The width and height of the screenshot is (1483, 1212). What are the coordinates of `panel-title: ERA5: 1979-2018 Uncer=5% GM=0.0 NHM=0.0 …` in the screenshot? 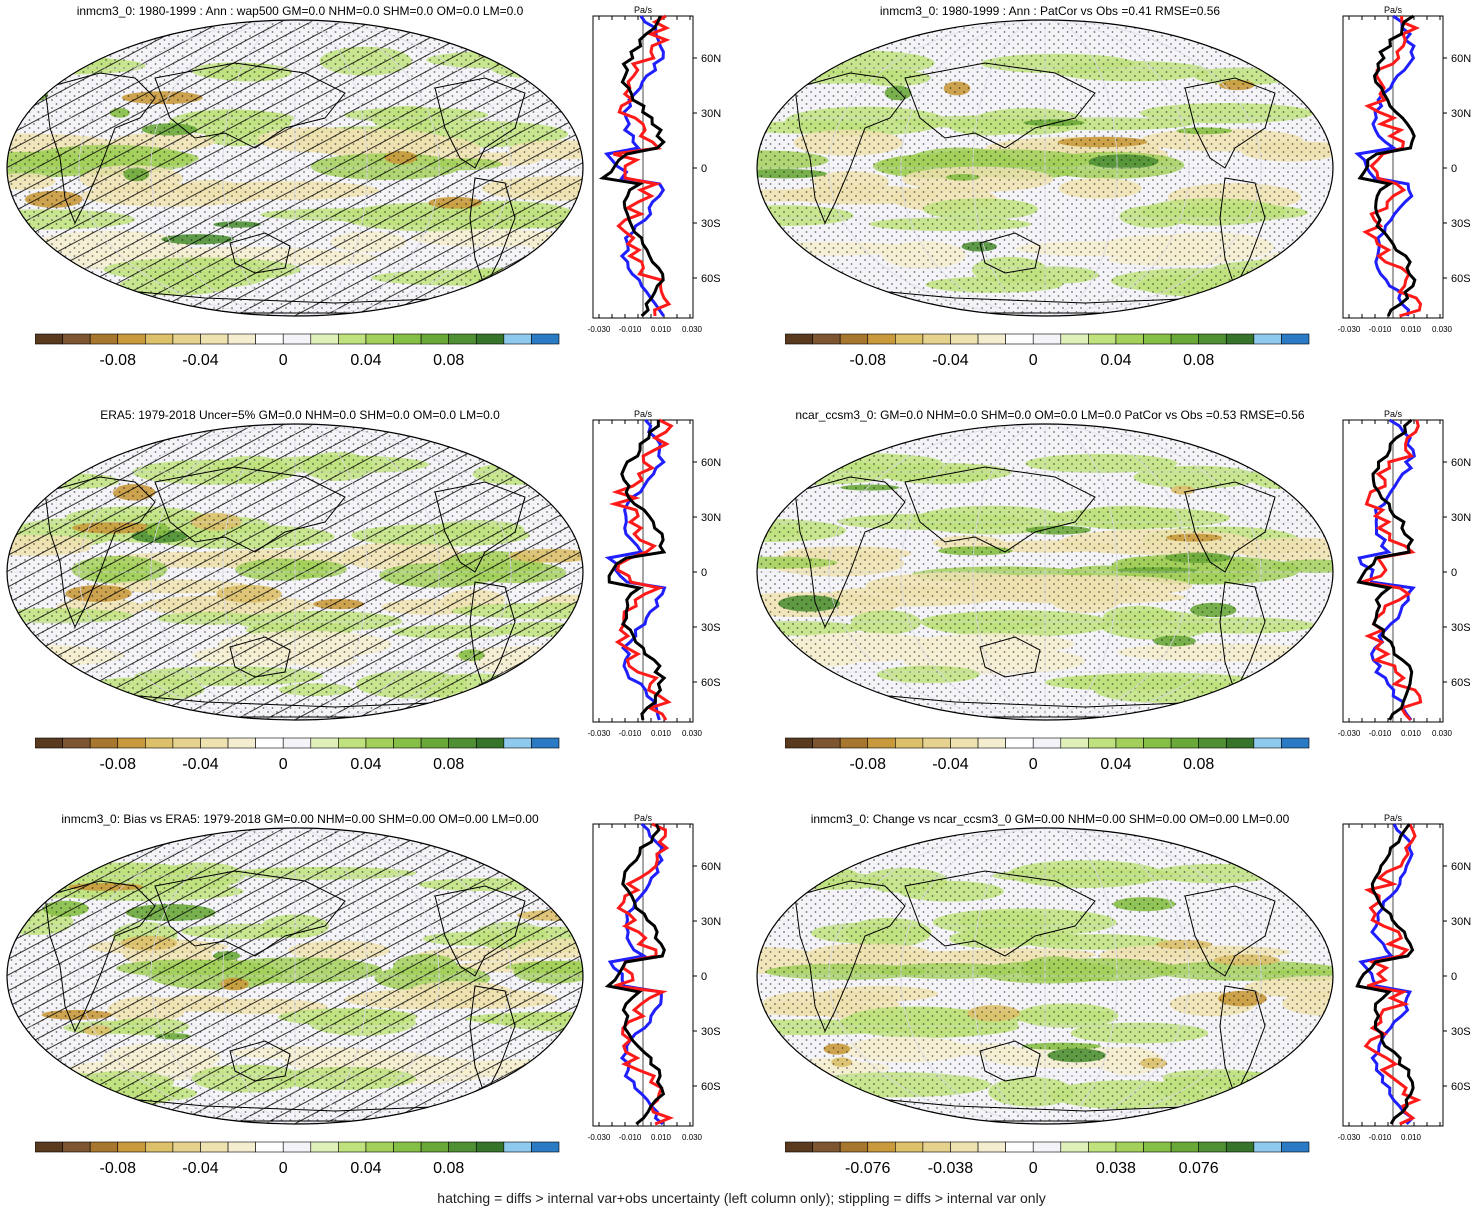 It's located at (300, 415).